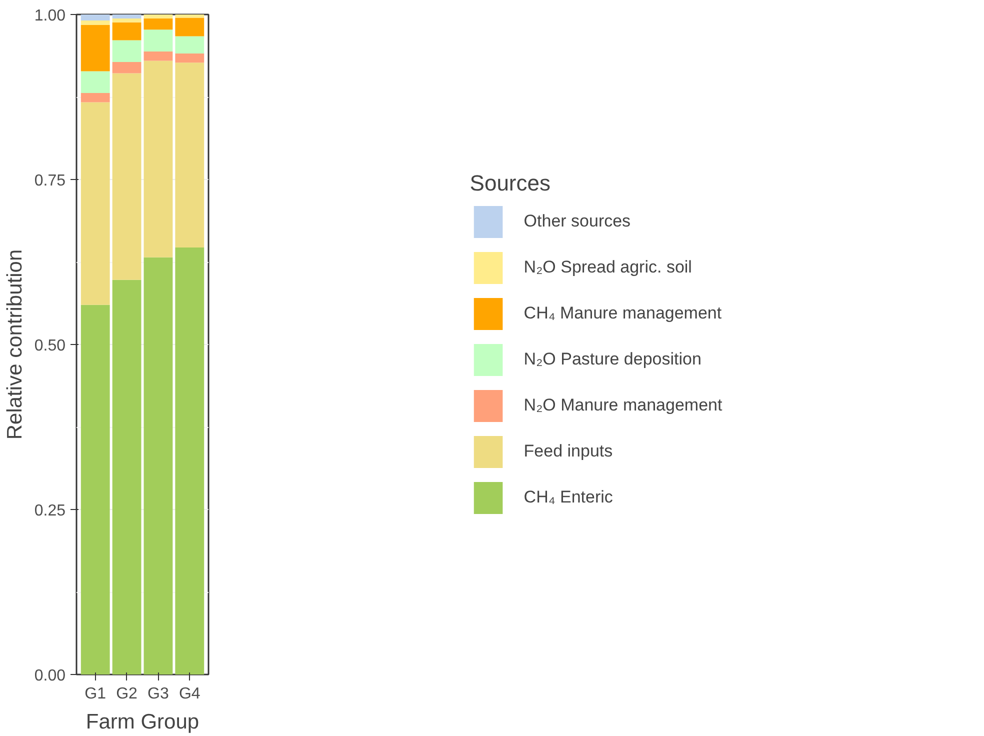 This screenshot has height=736, width=984. What do you see at coordinates (623, 313) in the screenshot?
I see `legend-label: CH₄ Manure management` at bounding box center [623, 313].